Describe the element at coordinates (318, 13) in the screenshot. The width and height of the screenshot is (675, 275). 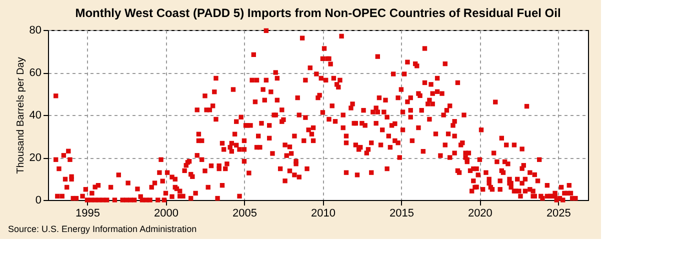
I see `chart-title: Monthly West Coast (PADD 5) Imports from Non-OPEC Countries of Residual Fuel Oil` at that location.